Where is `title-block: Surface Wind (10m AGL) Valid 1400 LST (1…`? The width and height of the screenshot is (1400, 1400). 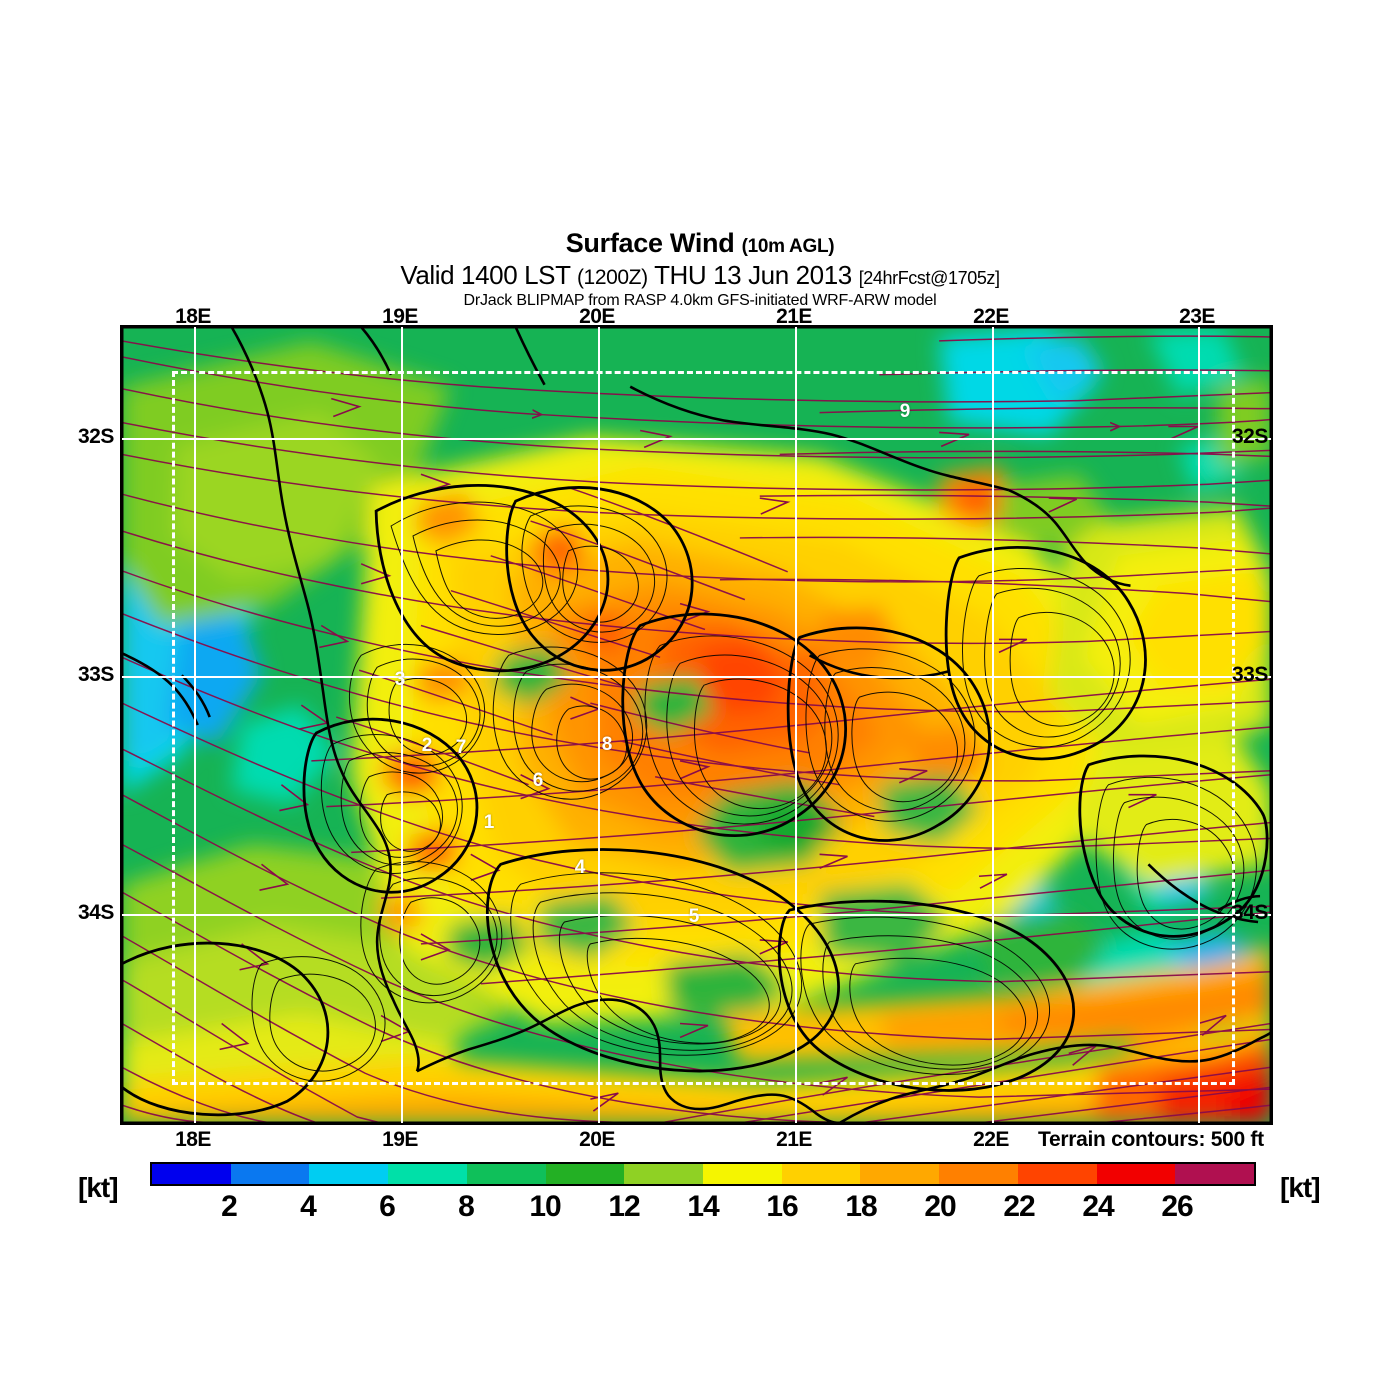 title-block: Surface Wind (10m AGL) Valid 1400 LST (1… is located at coordinates (700, 269).